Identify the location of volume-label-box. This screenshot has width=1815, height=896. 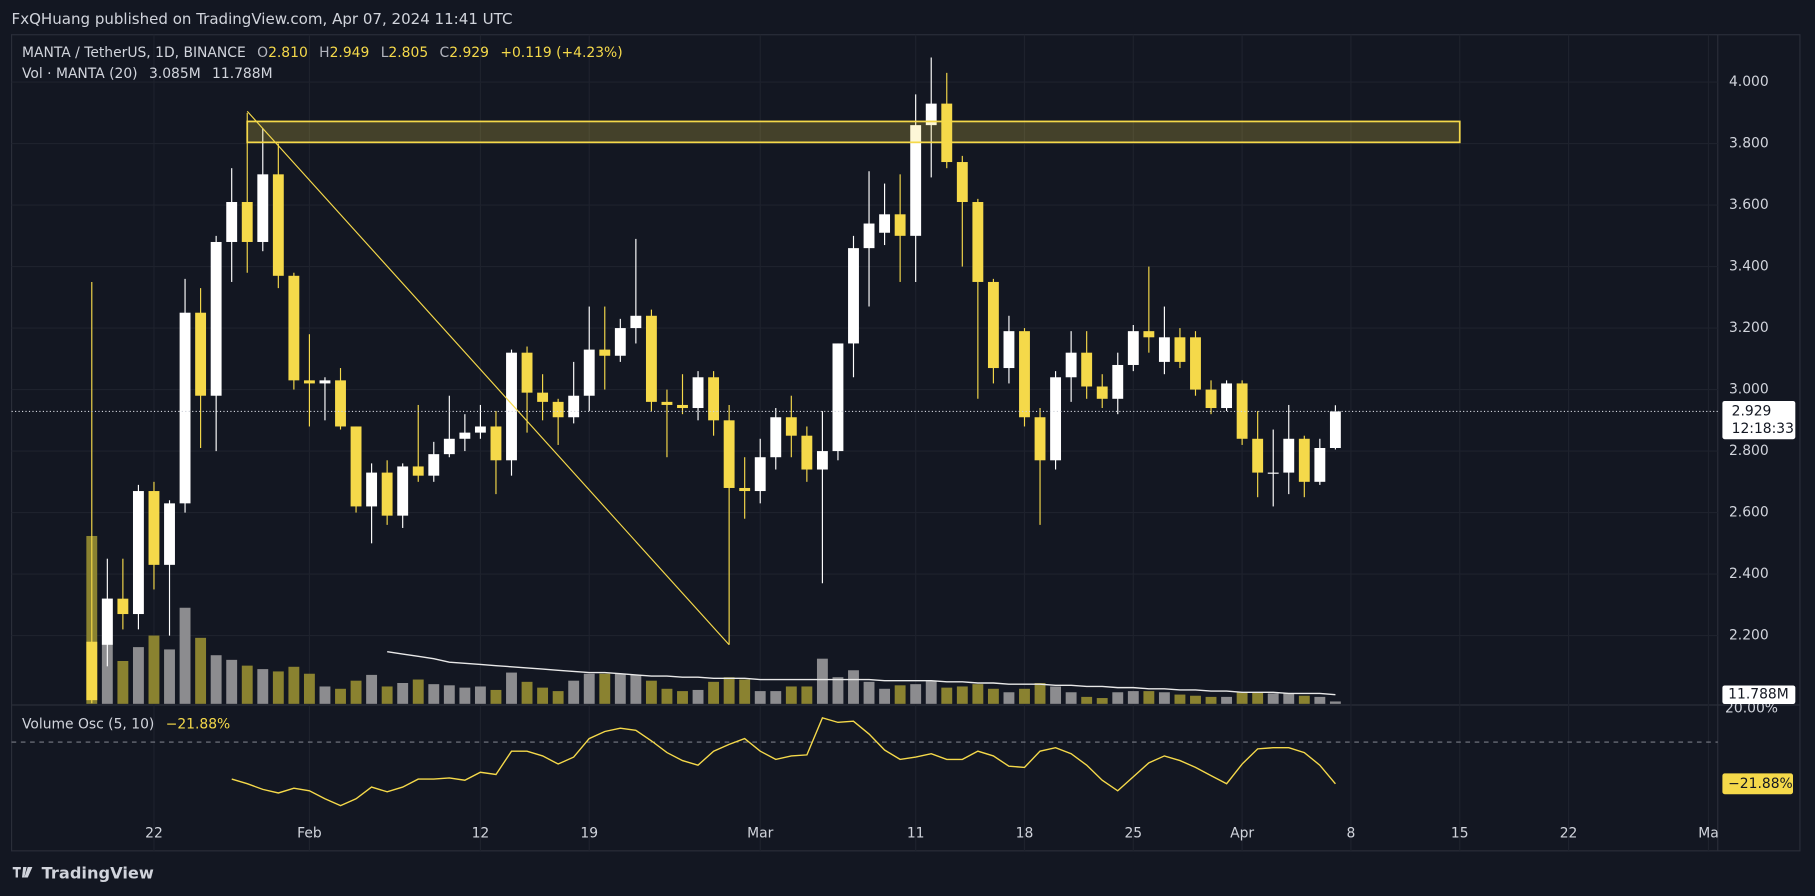
(1759, 694).